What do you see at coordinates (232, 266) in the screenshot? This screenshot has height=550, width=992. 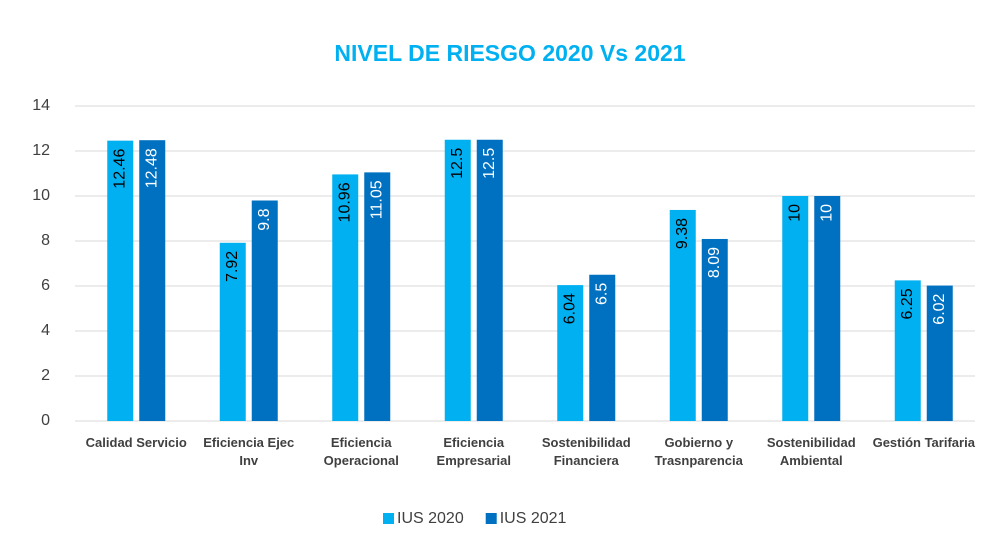 I see `value-label: 7.92` at bounding box center [232, 266].